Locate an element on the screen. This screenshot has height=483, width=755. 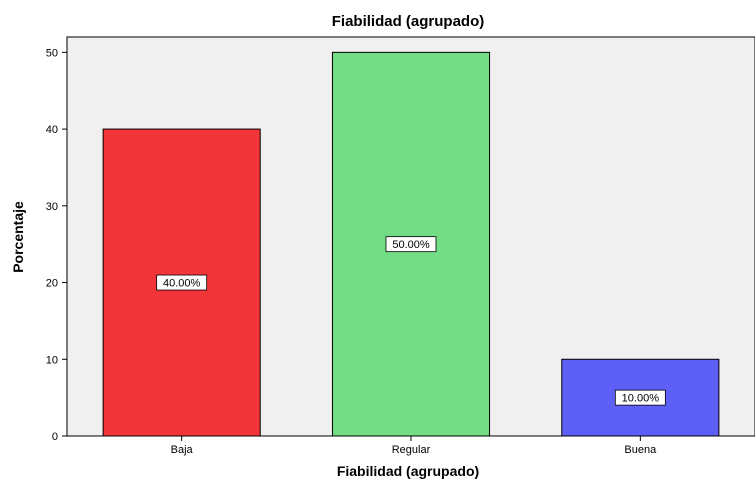
y-tick-label: 30 is located at coordinates (52, 207).